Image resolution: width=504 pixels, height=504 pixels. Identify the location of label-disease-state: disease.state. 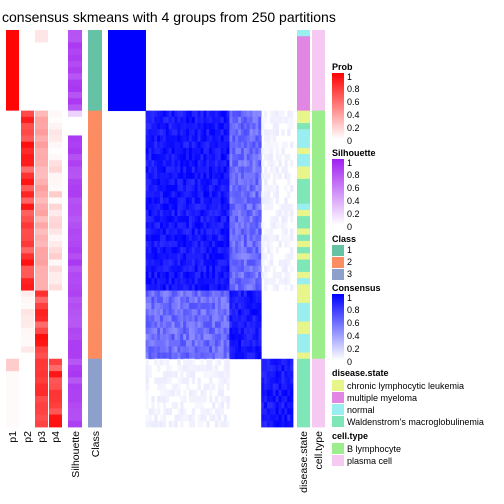
(304, 462).